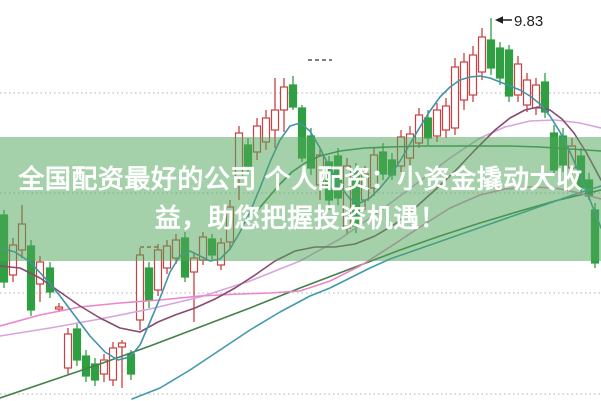 Image resolution: width=601 pixels, height=401 pixels. I want to click on price-annotation: 9.83, so click(519, 21).